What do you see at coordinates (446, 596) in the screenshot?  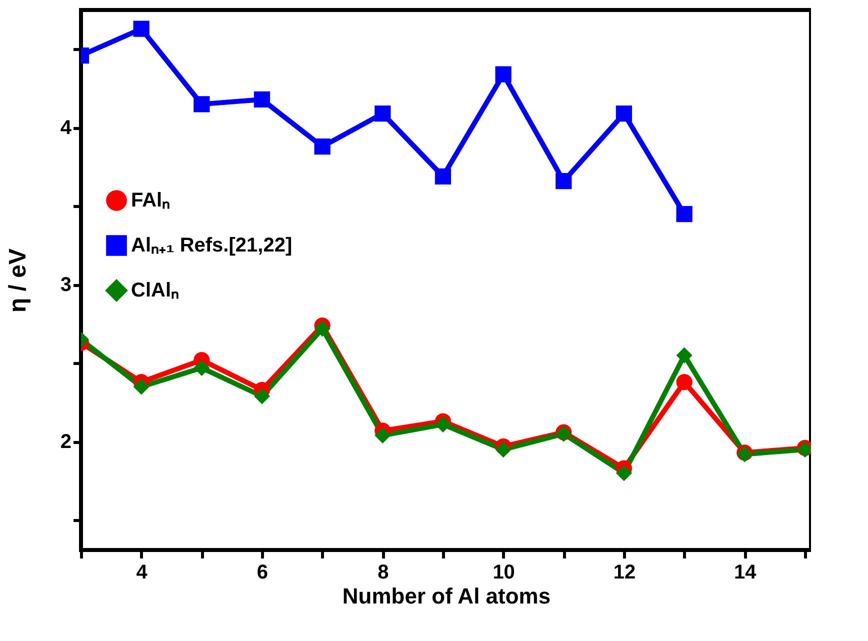 I see `x-axis-title: Number of Al atoms` at bounding box center [446, 596].